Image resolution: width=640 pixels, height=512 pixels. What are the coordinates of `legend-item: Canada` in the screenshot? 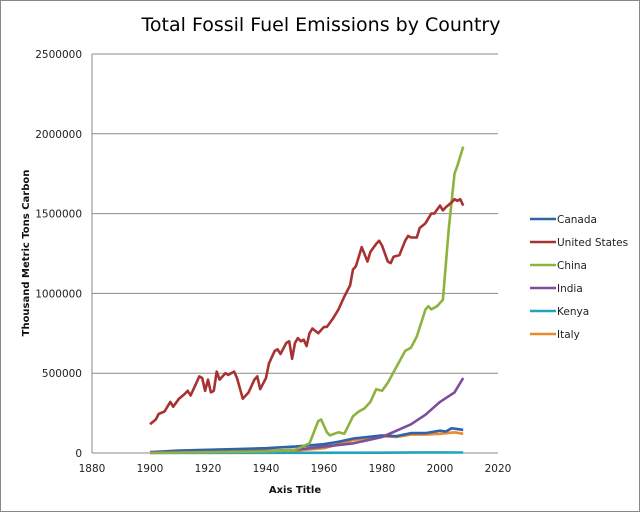 It's located at (563, 220).